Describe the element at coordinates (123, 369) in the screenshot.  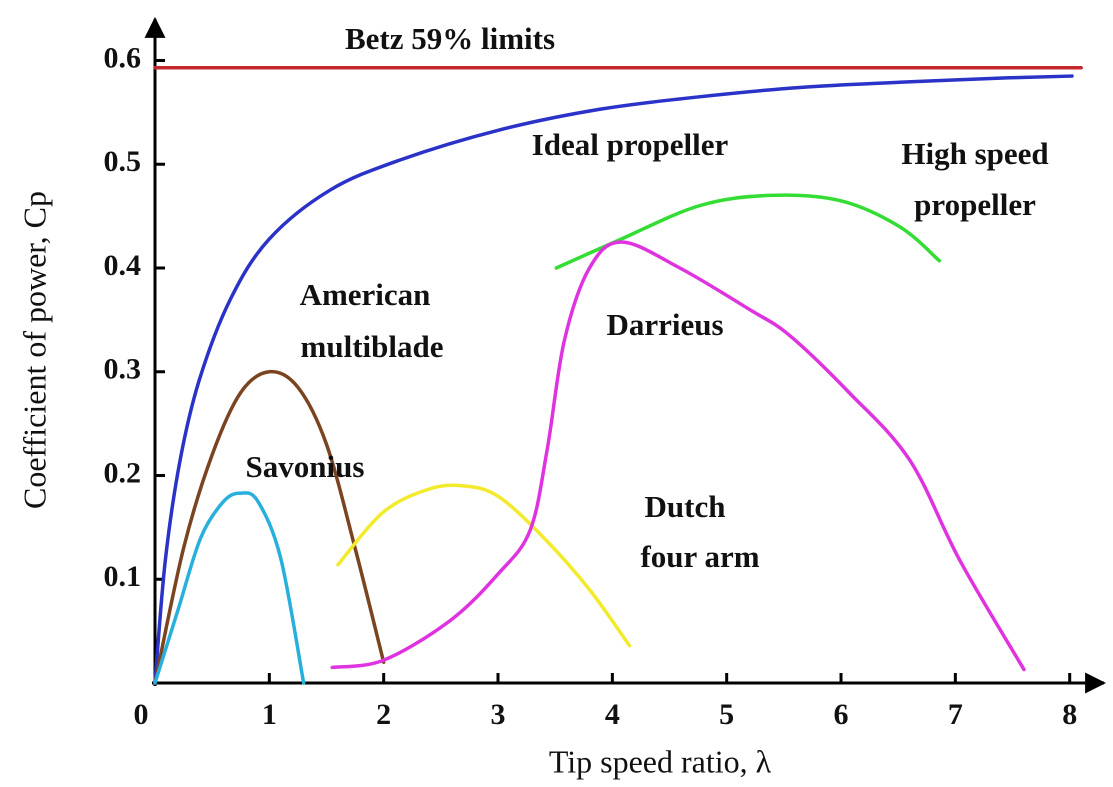
I see `y-tick-label: 0.3` at that location.